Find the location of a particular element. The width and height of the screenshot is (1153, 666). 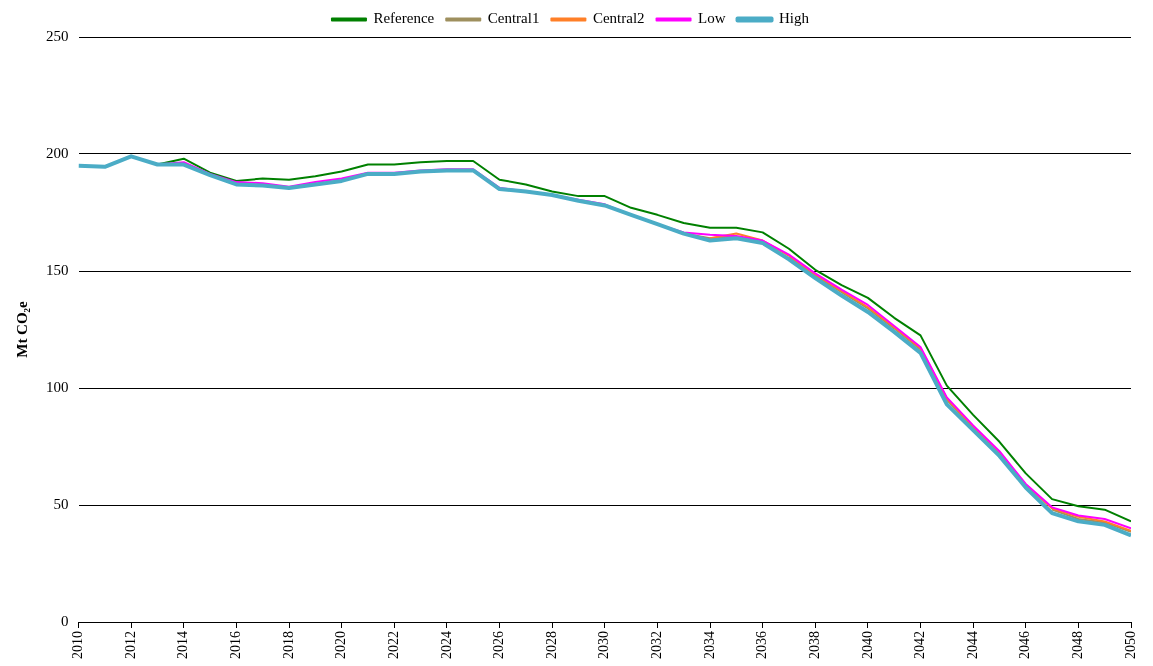

x-tick-label: 2050 is located at coordinates (1130, 645).